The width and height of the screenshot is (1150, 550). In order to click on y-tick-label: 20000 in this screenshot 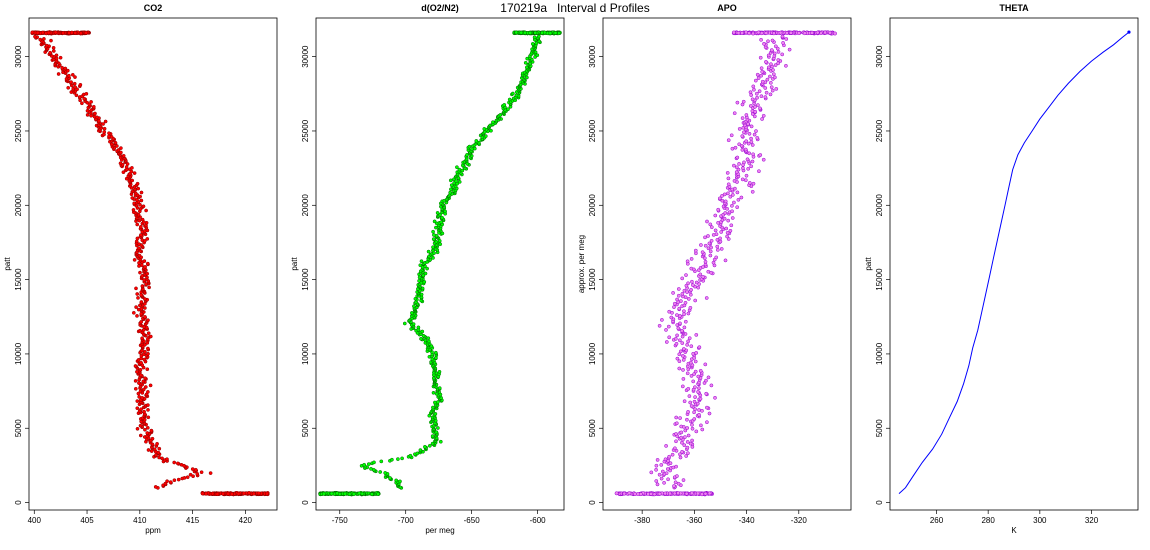, I will do `click(18, 205)`.